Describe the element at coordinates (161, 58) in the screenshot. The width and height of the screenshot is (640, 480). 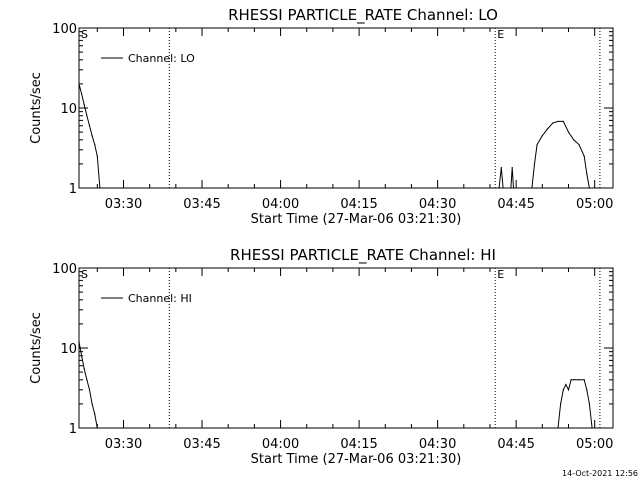
I see `legend-label: Channel: LO` at that location.